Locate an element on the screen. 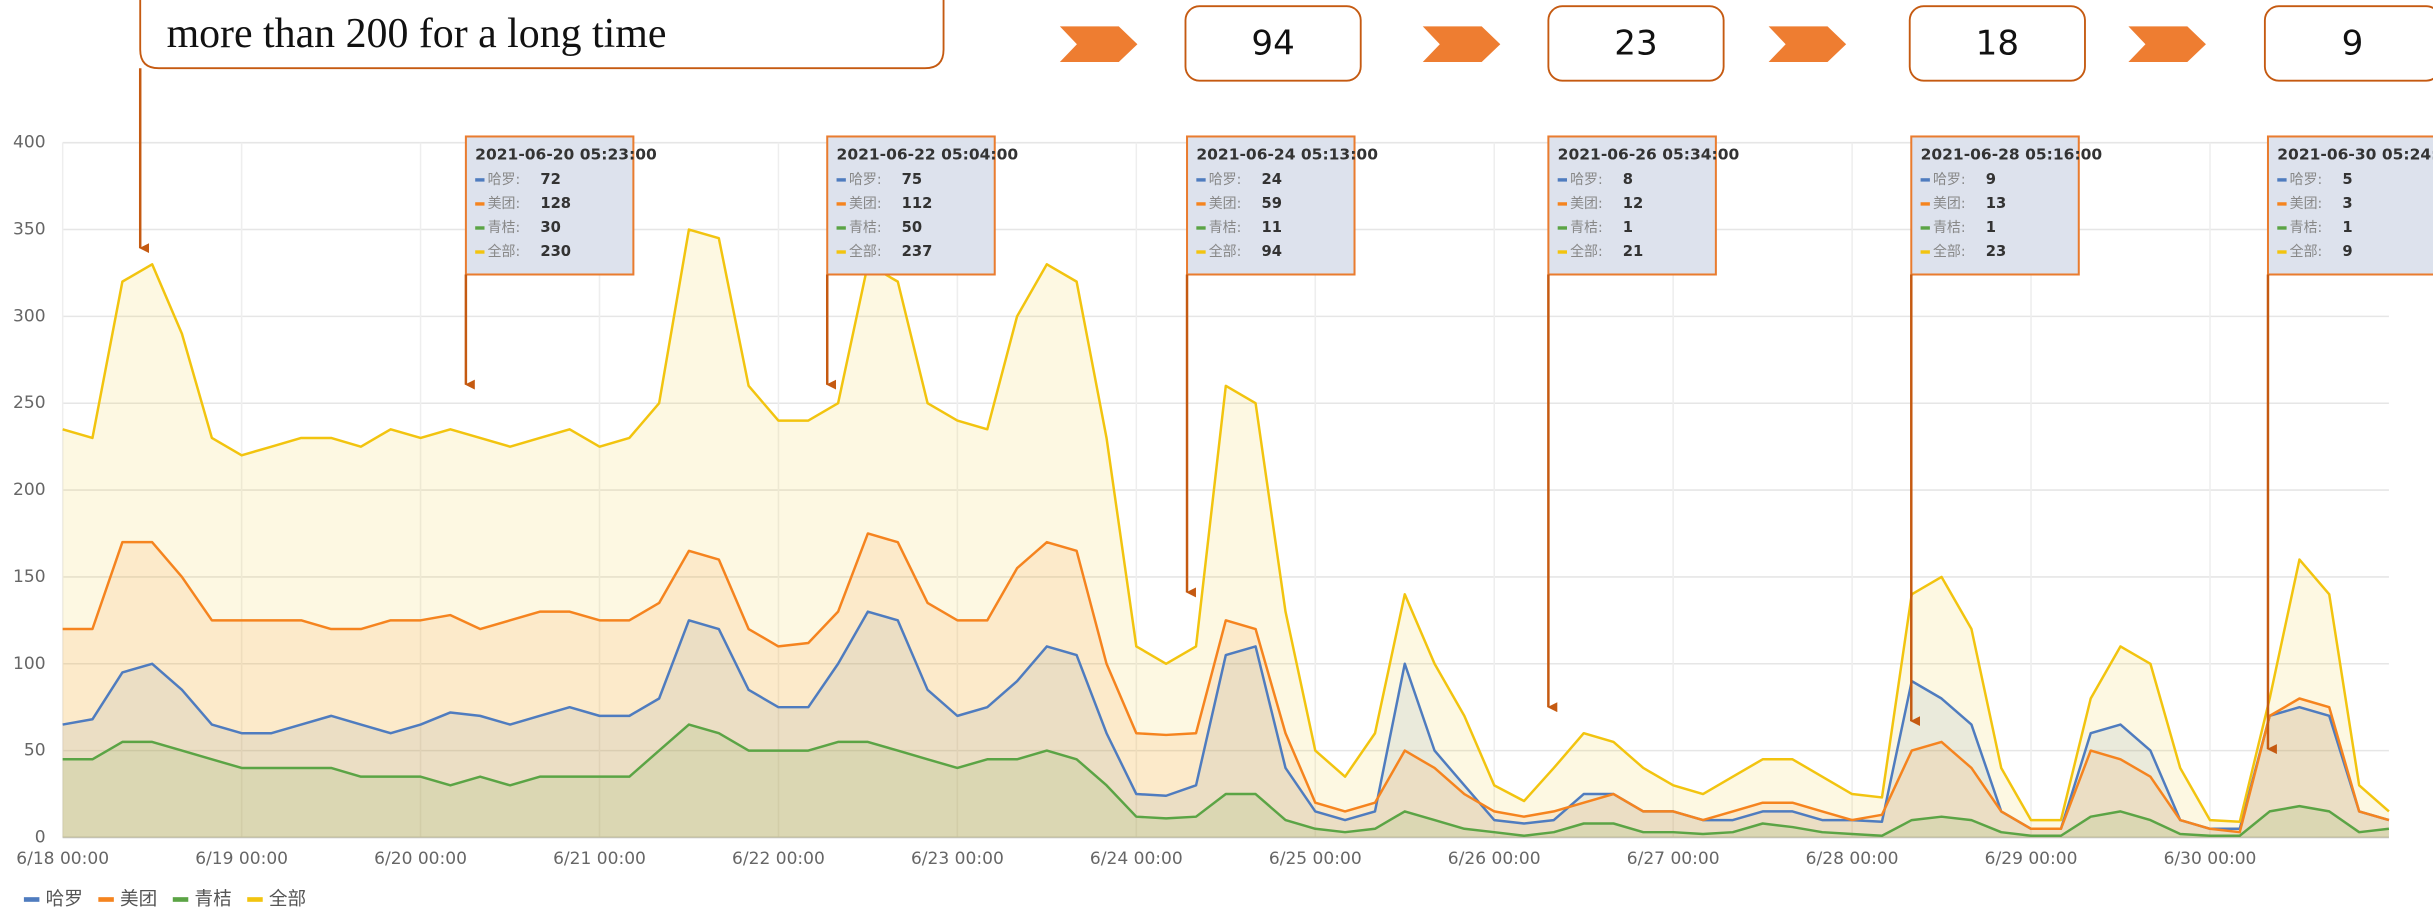 Image resolution: width=2433 pixels, height=915 pixels. tooltip-date: 2021-06-26 05:34:00 is located at coordinates (1649, 155).